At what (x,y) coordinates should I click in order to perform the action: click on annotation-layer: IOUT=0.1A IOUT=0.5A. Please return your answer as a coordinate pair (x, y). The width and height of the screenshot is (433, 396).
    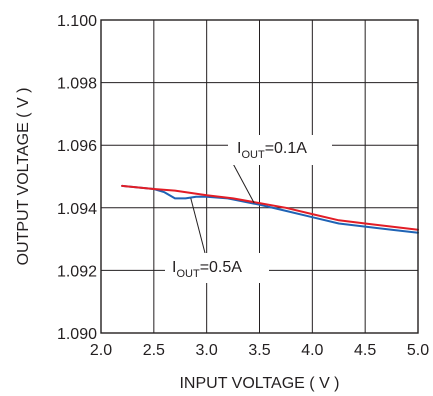
    Looking at the image, I should click on (248, 209).